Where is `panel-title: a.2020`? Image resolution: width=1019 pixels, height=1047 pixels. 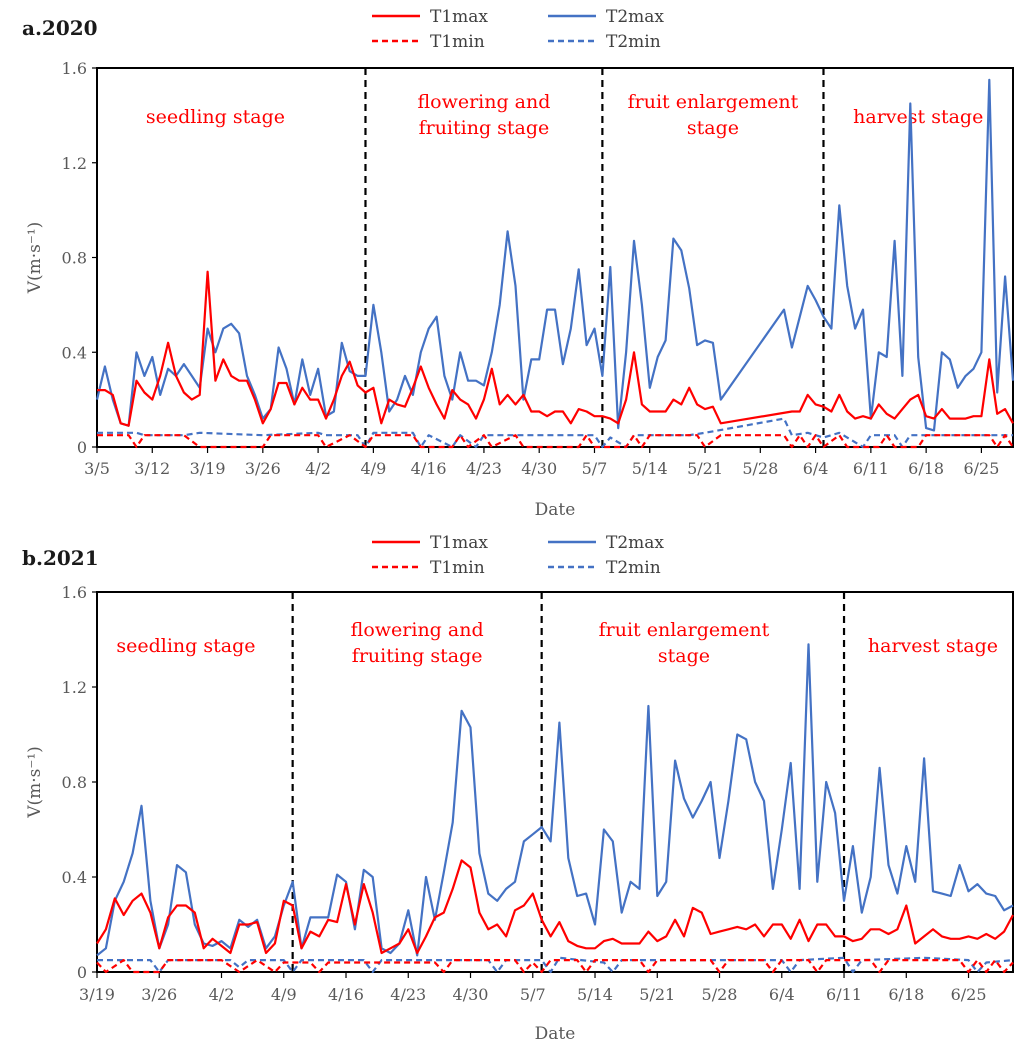 panel-title: a.2020 is located at coordinates (60, 28).